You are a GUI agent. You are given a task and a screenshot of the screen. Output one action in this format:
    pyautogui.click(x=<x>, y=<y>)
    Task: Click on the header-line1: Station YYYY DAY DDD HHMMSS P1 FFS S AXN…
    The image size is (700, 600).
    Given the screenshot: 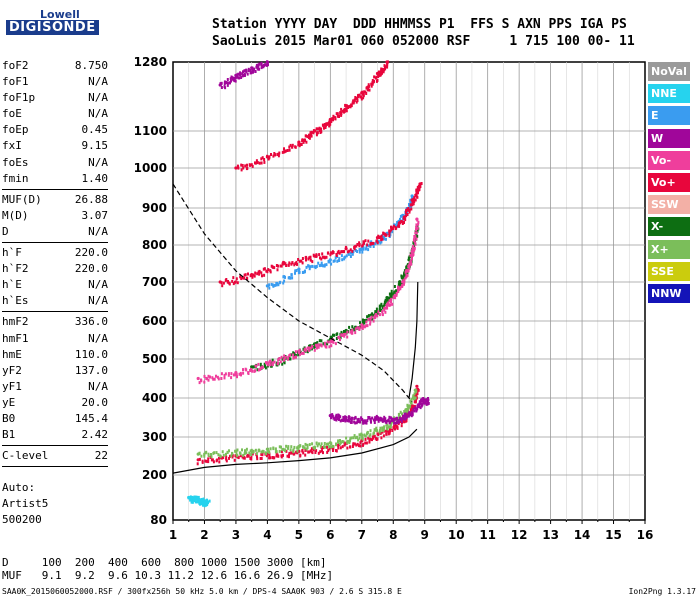 What is the action you would take?
    pyautogui.click(x=419, y=24)
    